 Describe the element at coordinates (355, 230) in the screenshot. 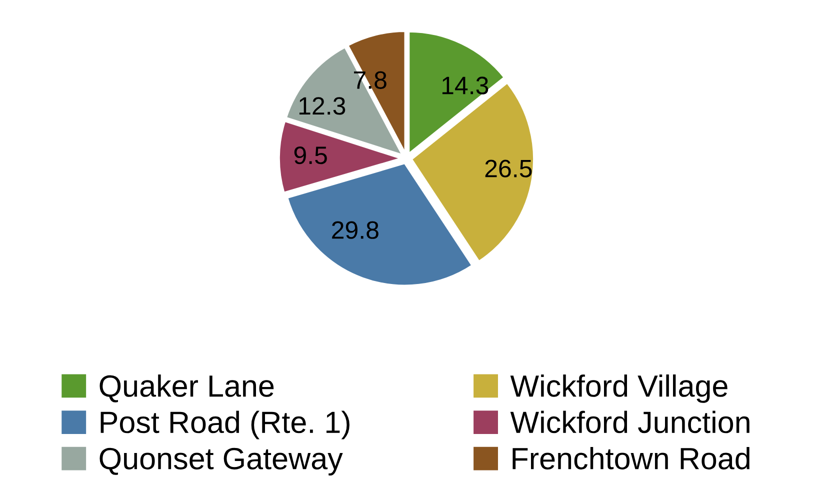

I see `data-label: 29.8` at that location.